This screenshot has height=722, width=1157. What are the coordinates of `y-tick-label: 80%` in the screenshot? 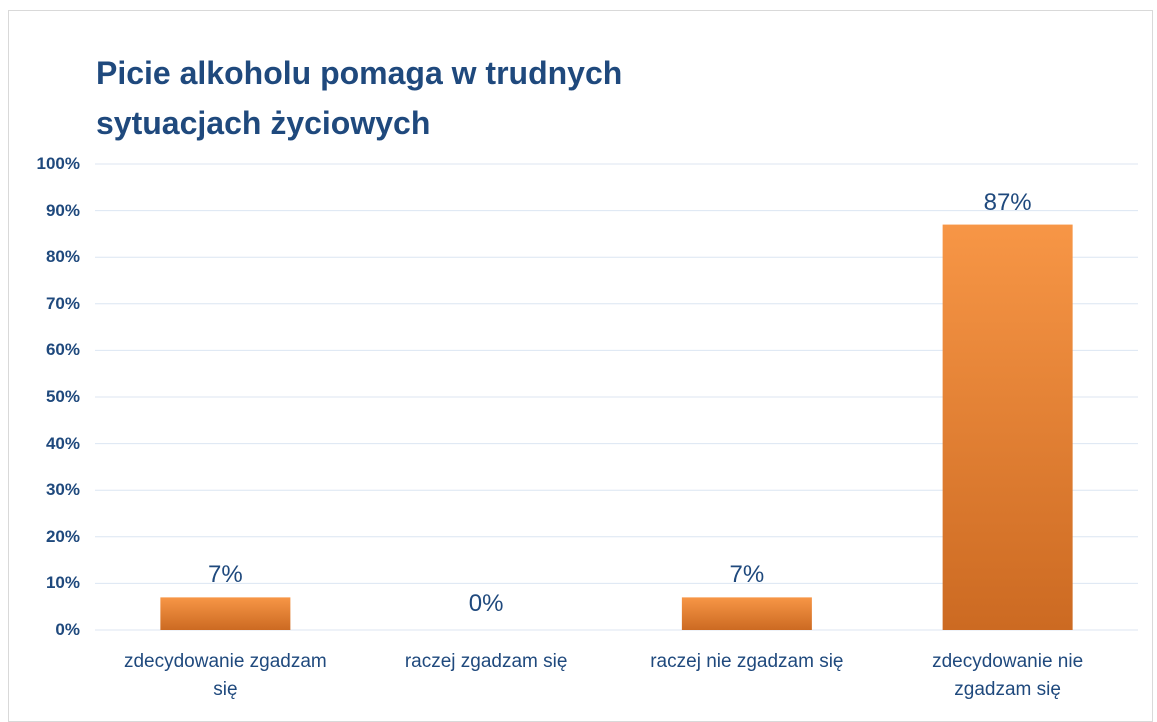 It's located at (62, 257).